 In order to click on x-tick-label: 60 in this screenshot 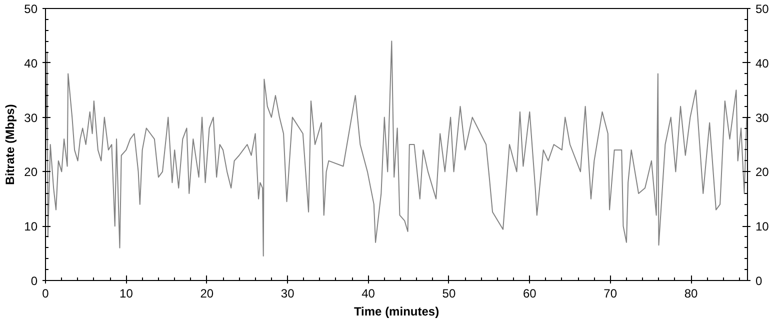, I will do `click(529, 293)`.